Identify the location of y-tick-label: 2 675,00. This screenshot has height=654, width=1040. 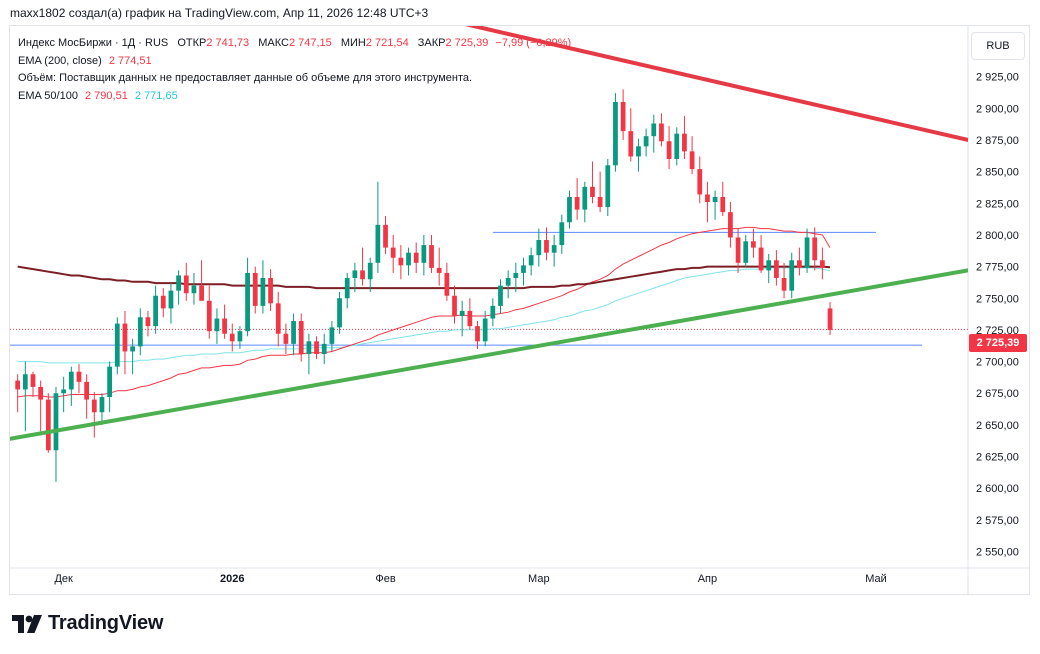
(997, 394).